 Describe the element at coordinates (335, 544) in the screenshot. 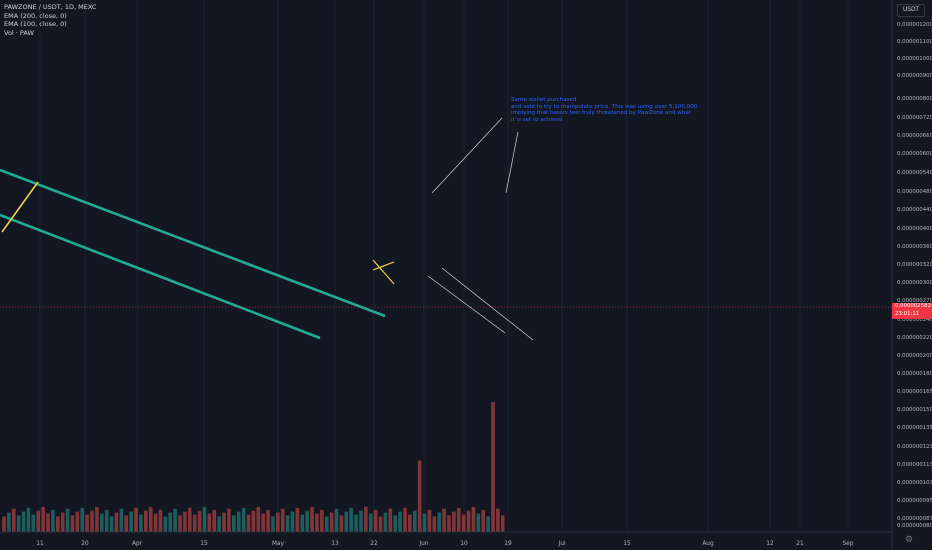

I see `time-tick-label: 13` at that location.